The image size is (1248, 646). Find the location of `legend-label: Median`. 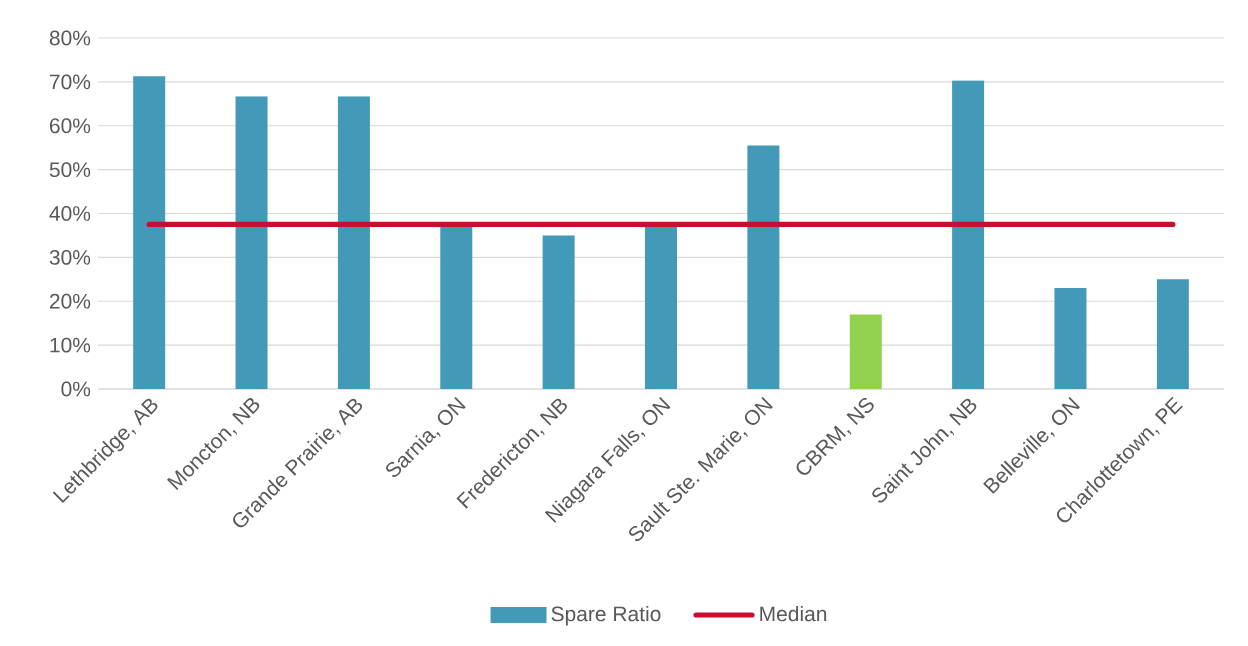

legend-label: Median is located at coordinates (793, 613).